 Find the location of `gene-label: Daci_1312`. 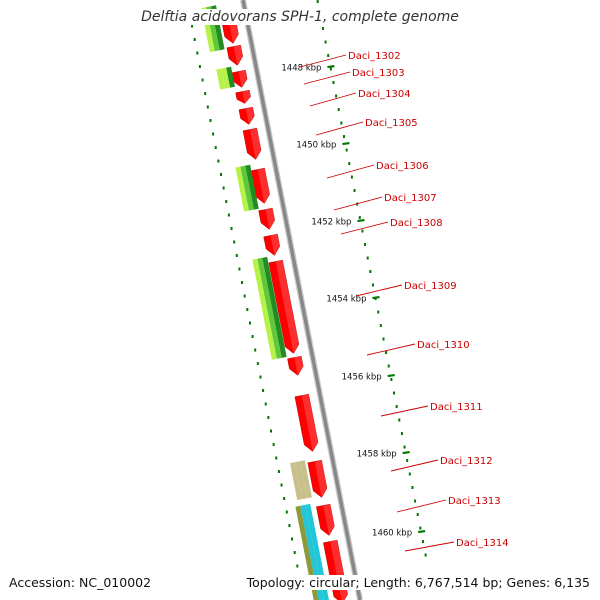

gene-label: Daci_1312 is located at coordinates (466, 461).